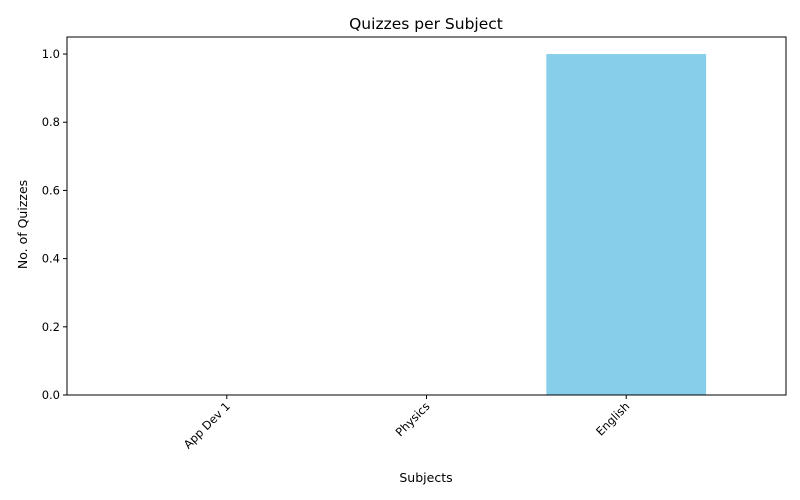 The height and width of the screenshot is (500, 800). Describe the element at coordinates (51, 327) in the screenshot. I see `y-tick-label: 0.2` at that location.